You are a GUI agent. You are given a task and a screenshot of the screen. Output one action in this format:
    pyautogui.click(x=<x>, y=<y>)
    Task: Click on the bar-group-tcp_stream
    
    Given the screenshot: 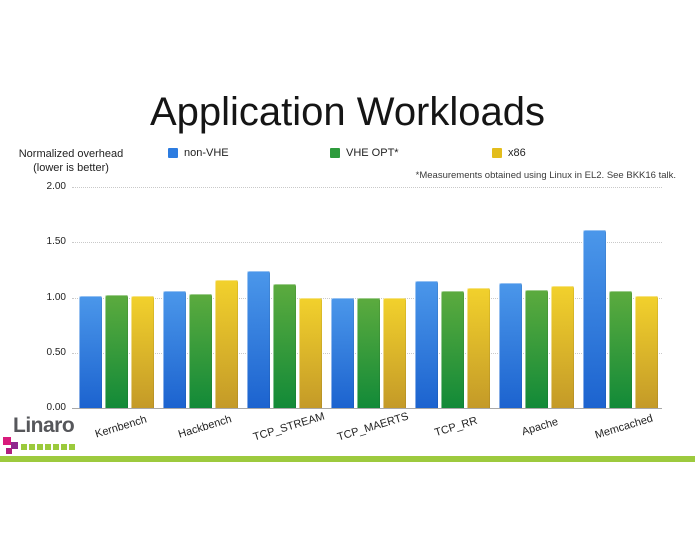 What is the action you would take?
    pyautogui.click(x=285, y=297)
    